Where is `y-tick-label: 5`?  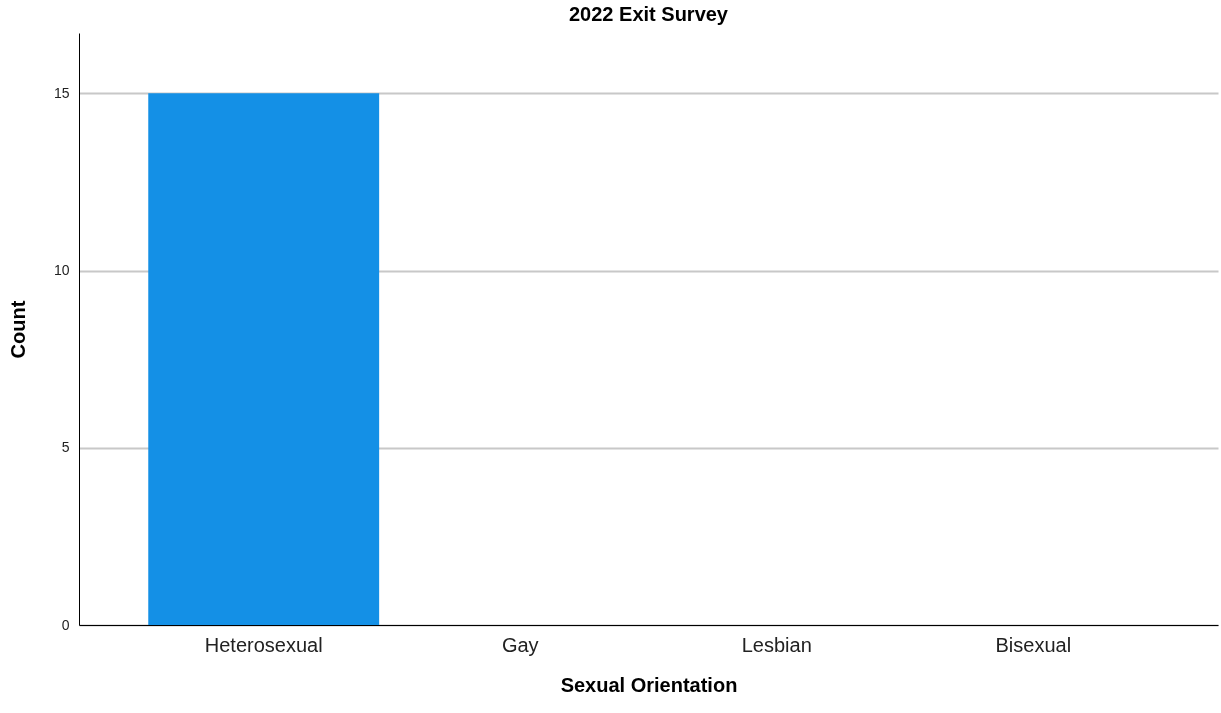 y-tick-label: 5 is located at coordinates (65, 447).